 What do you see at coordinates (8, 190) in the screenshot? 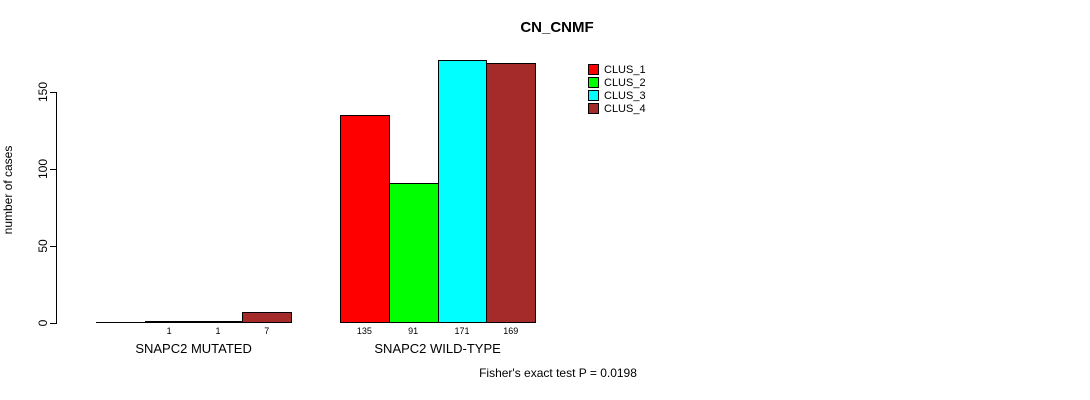
I see `y-axis-label: number of cases` at bounding box center [8, 190].